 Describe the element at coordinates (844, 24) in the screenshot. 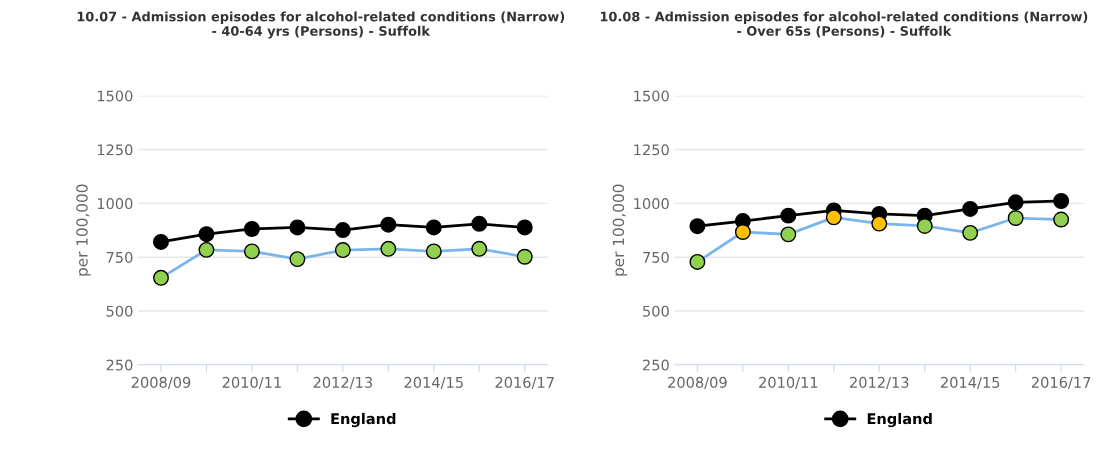

I see `chart-title: 10.08 - Admission episodes for alcohol-related conditions (Narrow) - Over 65s (Persons) - Suffolk` at that location.